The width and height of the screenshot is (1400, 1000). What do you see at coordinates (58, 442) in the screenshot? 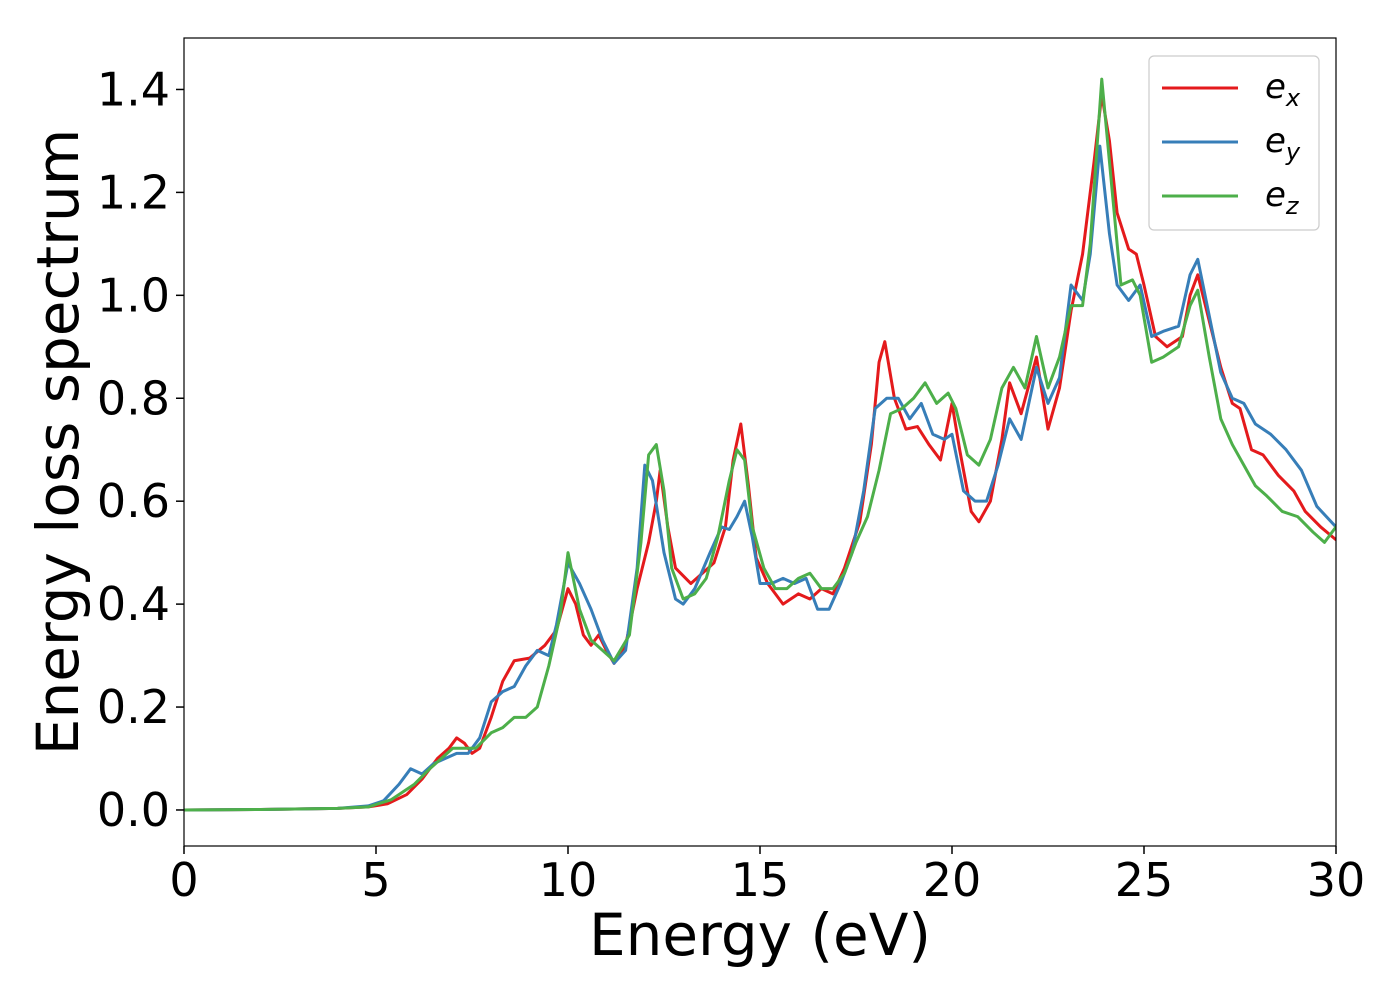
I see `y-axis-title: Energy loss spectrum` at bounding box center [58, 442].